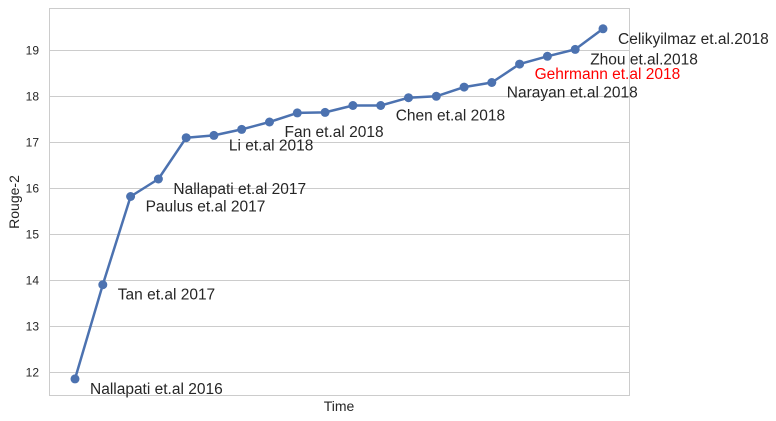 Image resolution: width=776 pixels, height=421 pixels. Describe the element at coordinates (33, 51) in the screenshot. I see `y-tick-label: 19` at that location.